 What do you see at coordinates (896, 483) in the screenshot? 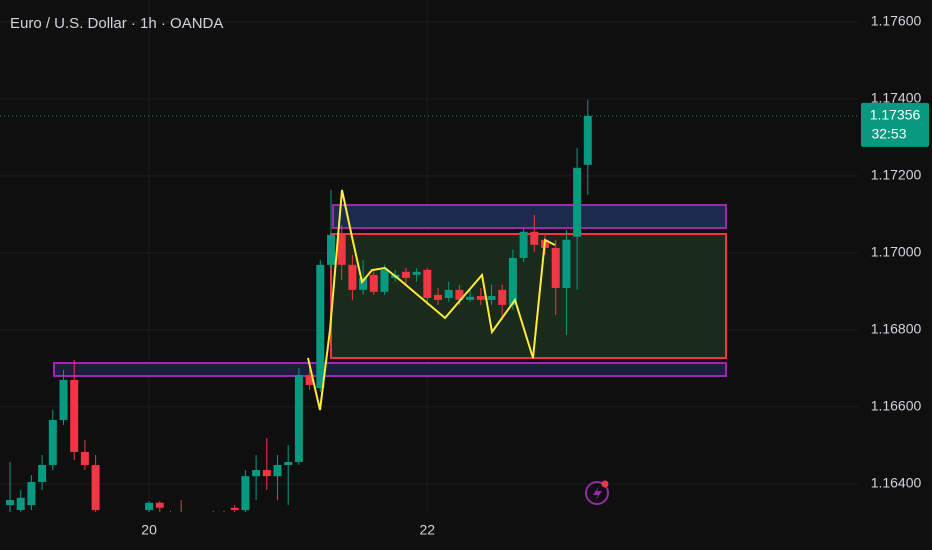
I see `y-tick-label: 1.16400` at bounding box center [896, 483].